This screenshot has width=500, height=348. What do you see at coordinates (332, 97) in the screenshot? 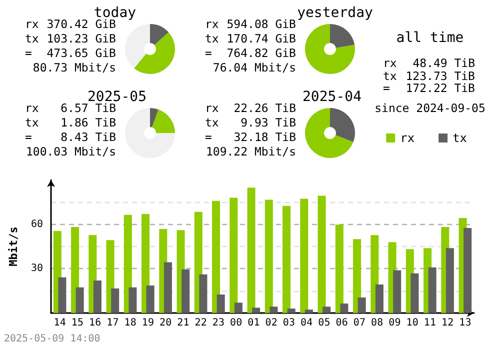
I see `chart-title: 2025-04` at bounding box center [332, 97].